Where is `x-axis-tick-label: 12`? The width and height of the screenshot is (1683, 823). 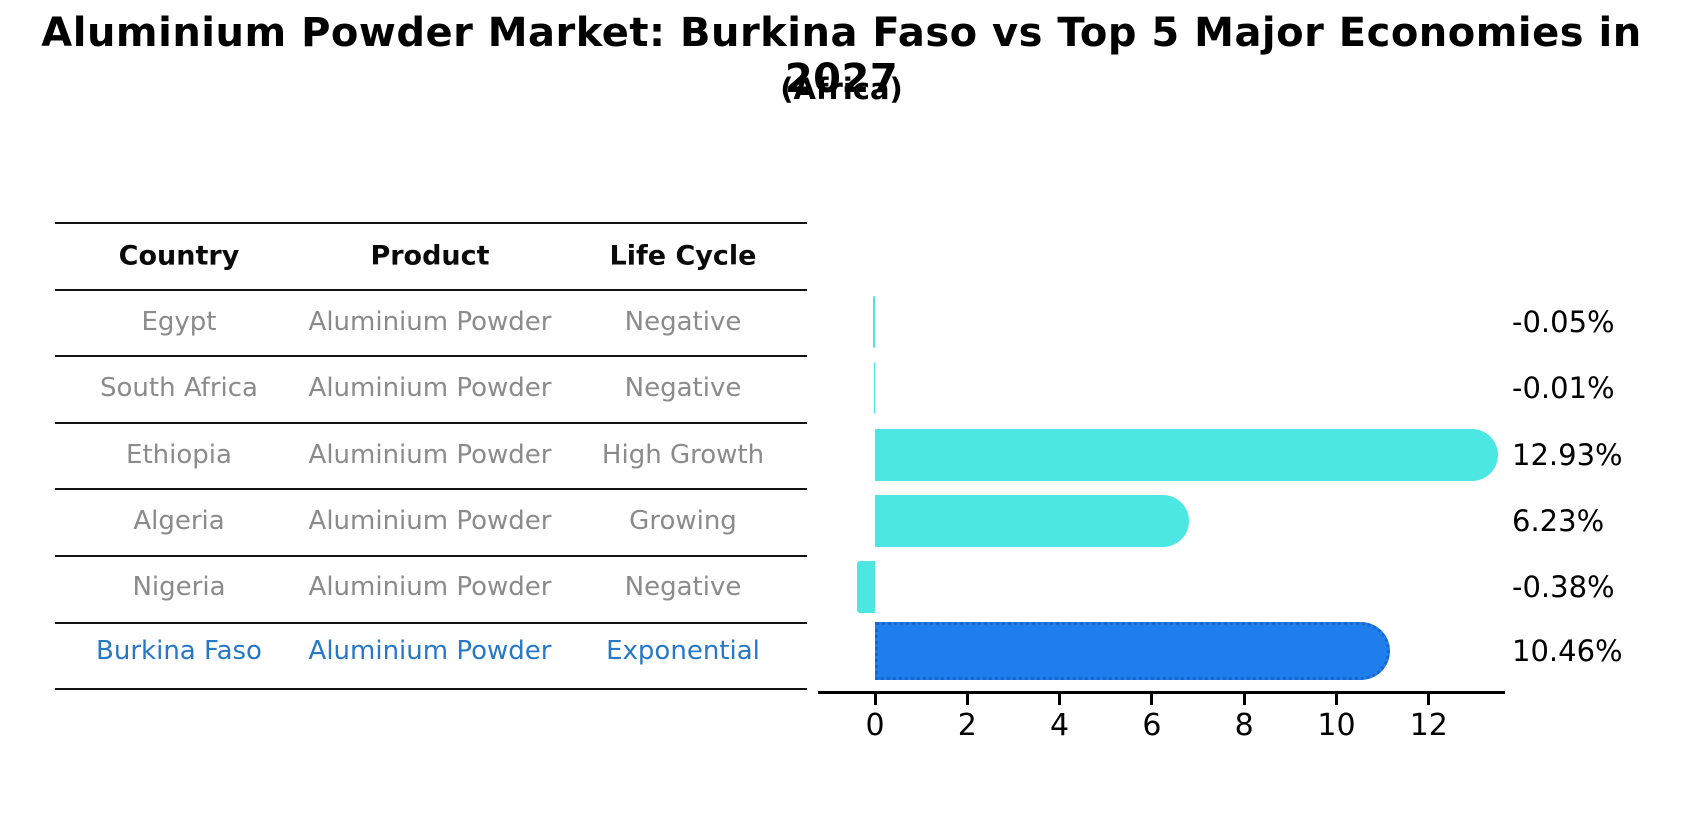 x-axis-tick-label: 12 is located at coordinates (1428, 725).